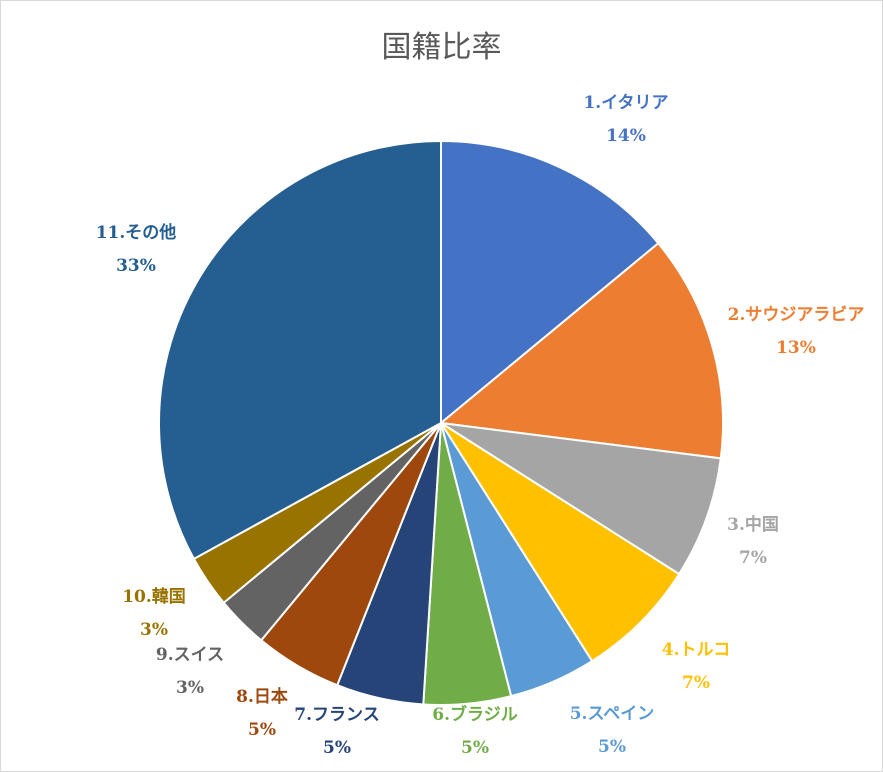 This screenshot has height=772, width=883. What do you see at coordinates (441, 47) in the screenshot?
I see `chart-title: 国籍比率` at bounding box center [441, 47].